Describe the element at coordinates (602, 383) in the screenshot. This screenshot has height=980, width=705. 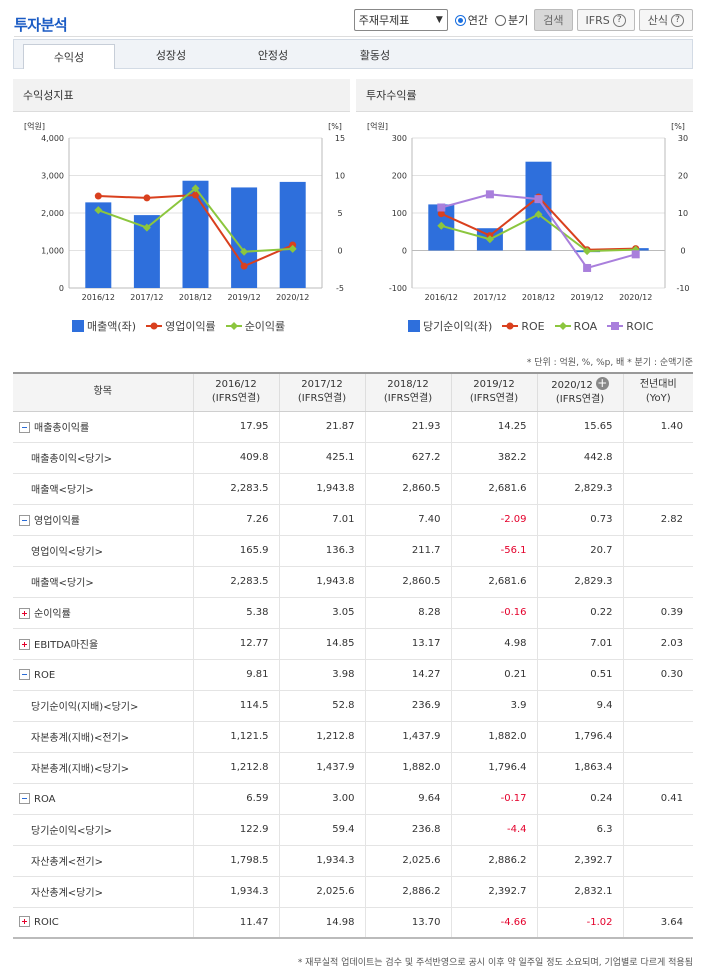
I see `add-column-icon: +` at that location.